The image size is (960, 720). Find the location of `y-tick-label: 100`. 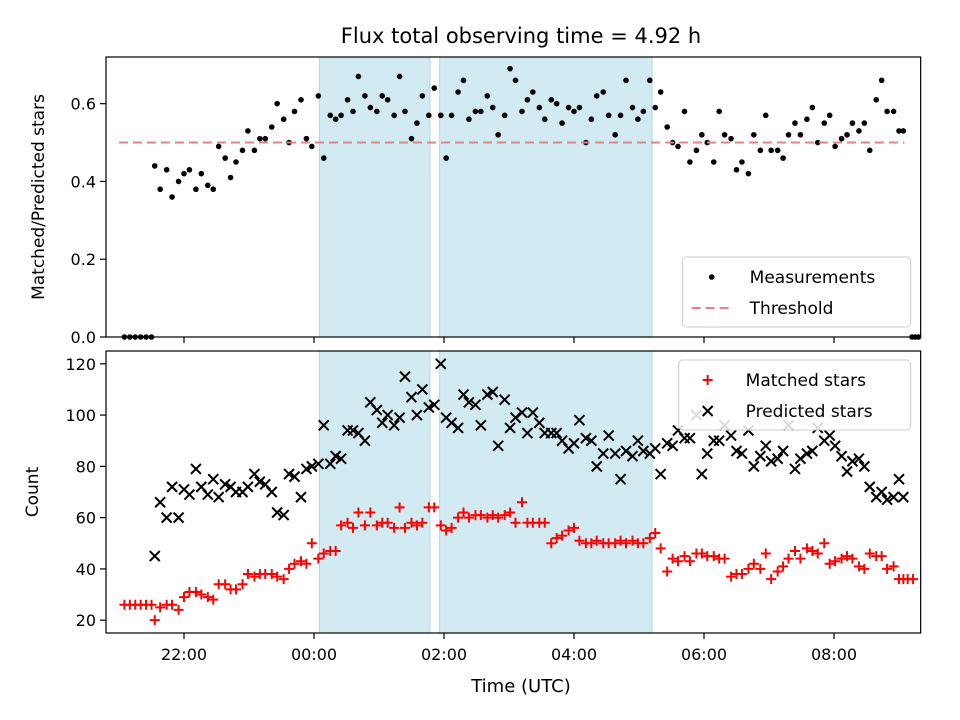

y-tick-label: 100 is located at coordinates (80, 415).